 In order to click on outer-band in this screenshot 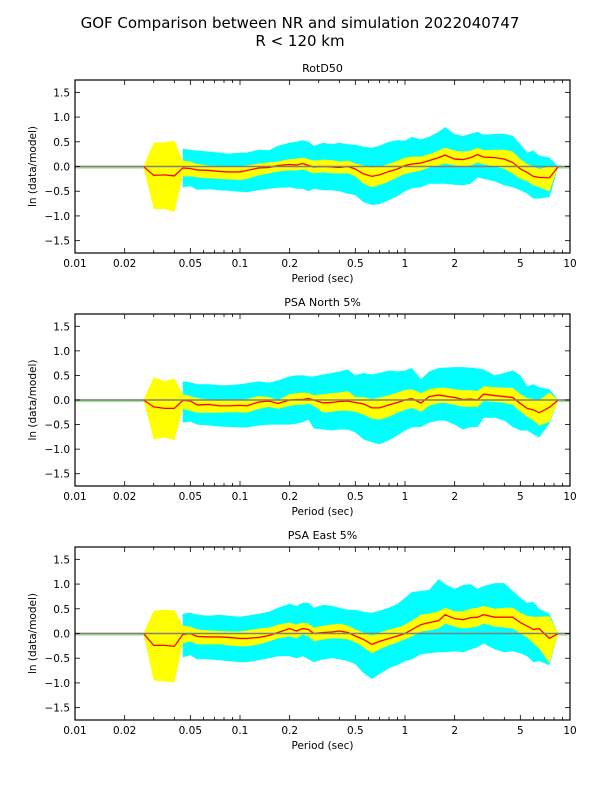, I will do `click(376, 629)`.